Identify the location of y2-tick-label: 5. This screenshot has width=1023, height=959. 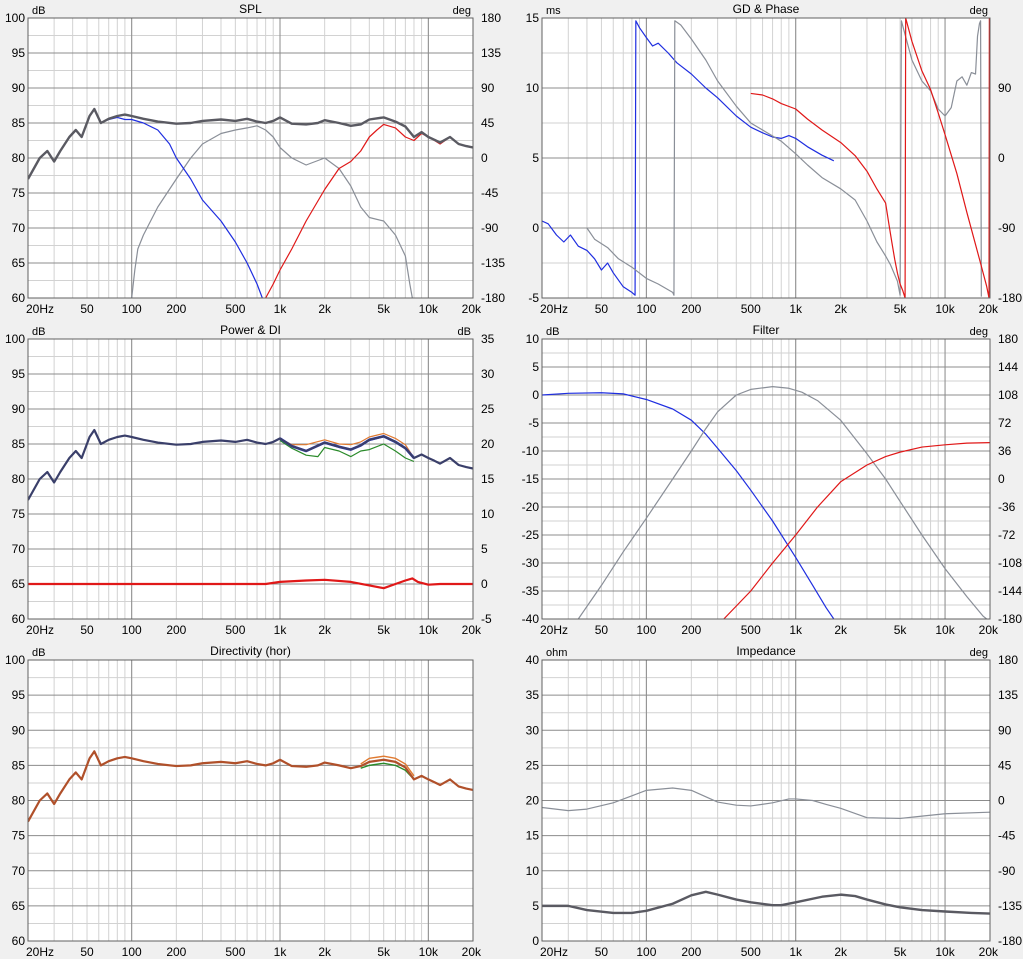
(484, 549).